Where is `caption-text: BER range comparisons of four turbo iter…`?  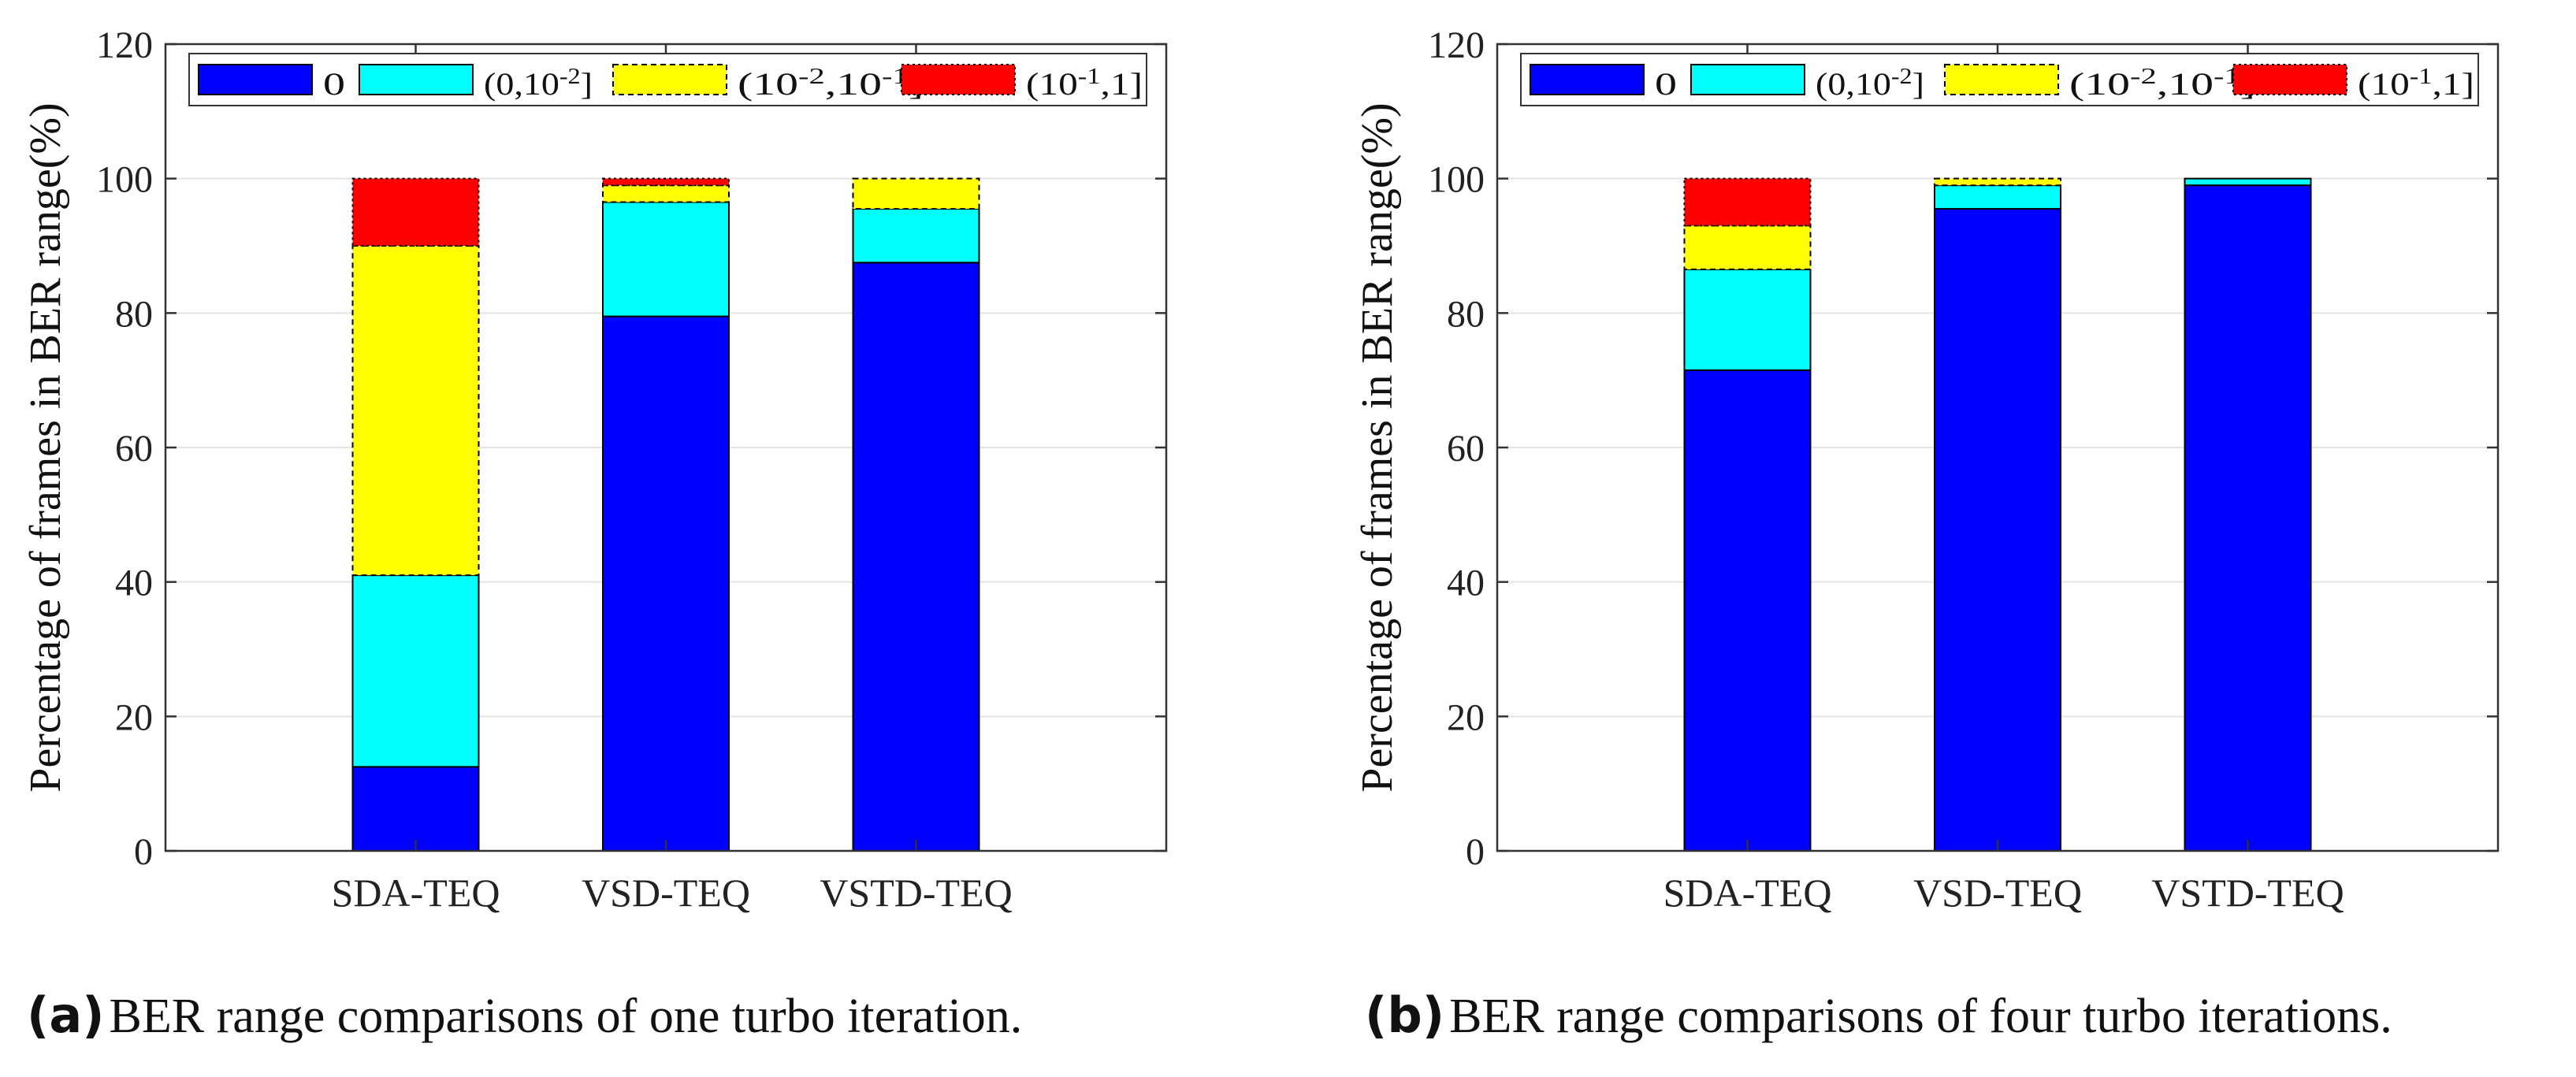 caption-text: BER range comparisons of four turbo iter… is located at coordinates (1920, 1016).